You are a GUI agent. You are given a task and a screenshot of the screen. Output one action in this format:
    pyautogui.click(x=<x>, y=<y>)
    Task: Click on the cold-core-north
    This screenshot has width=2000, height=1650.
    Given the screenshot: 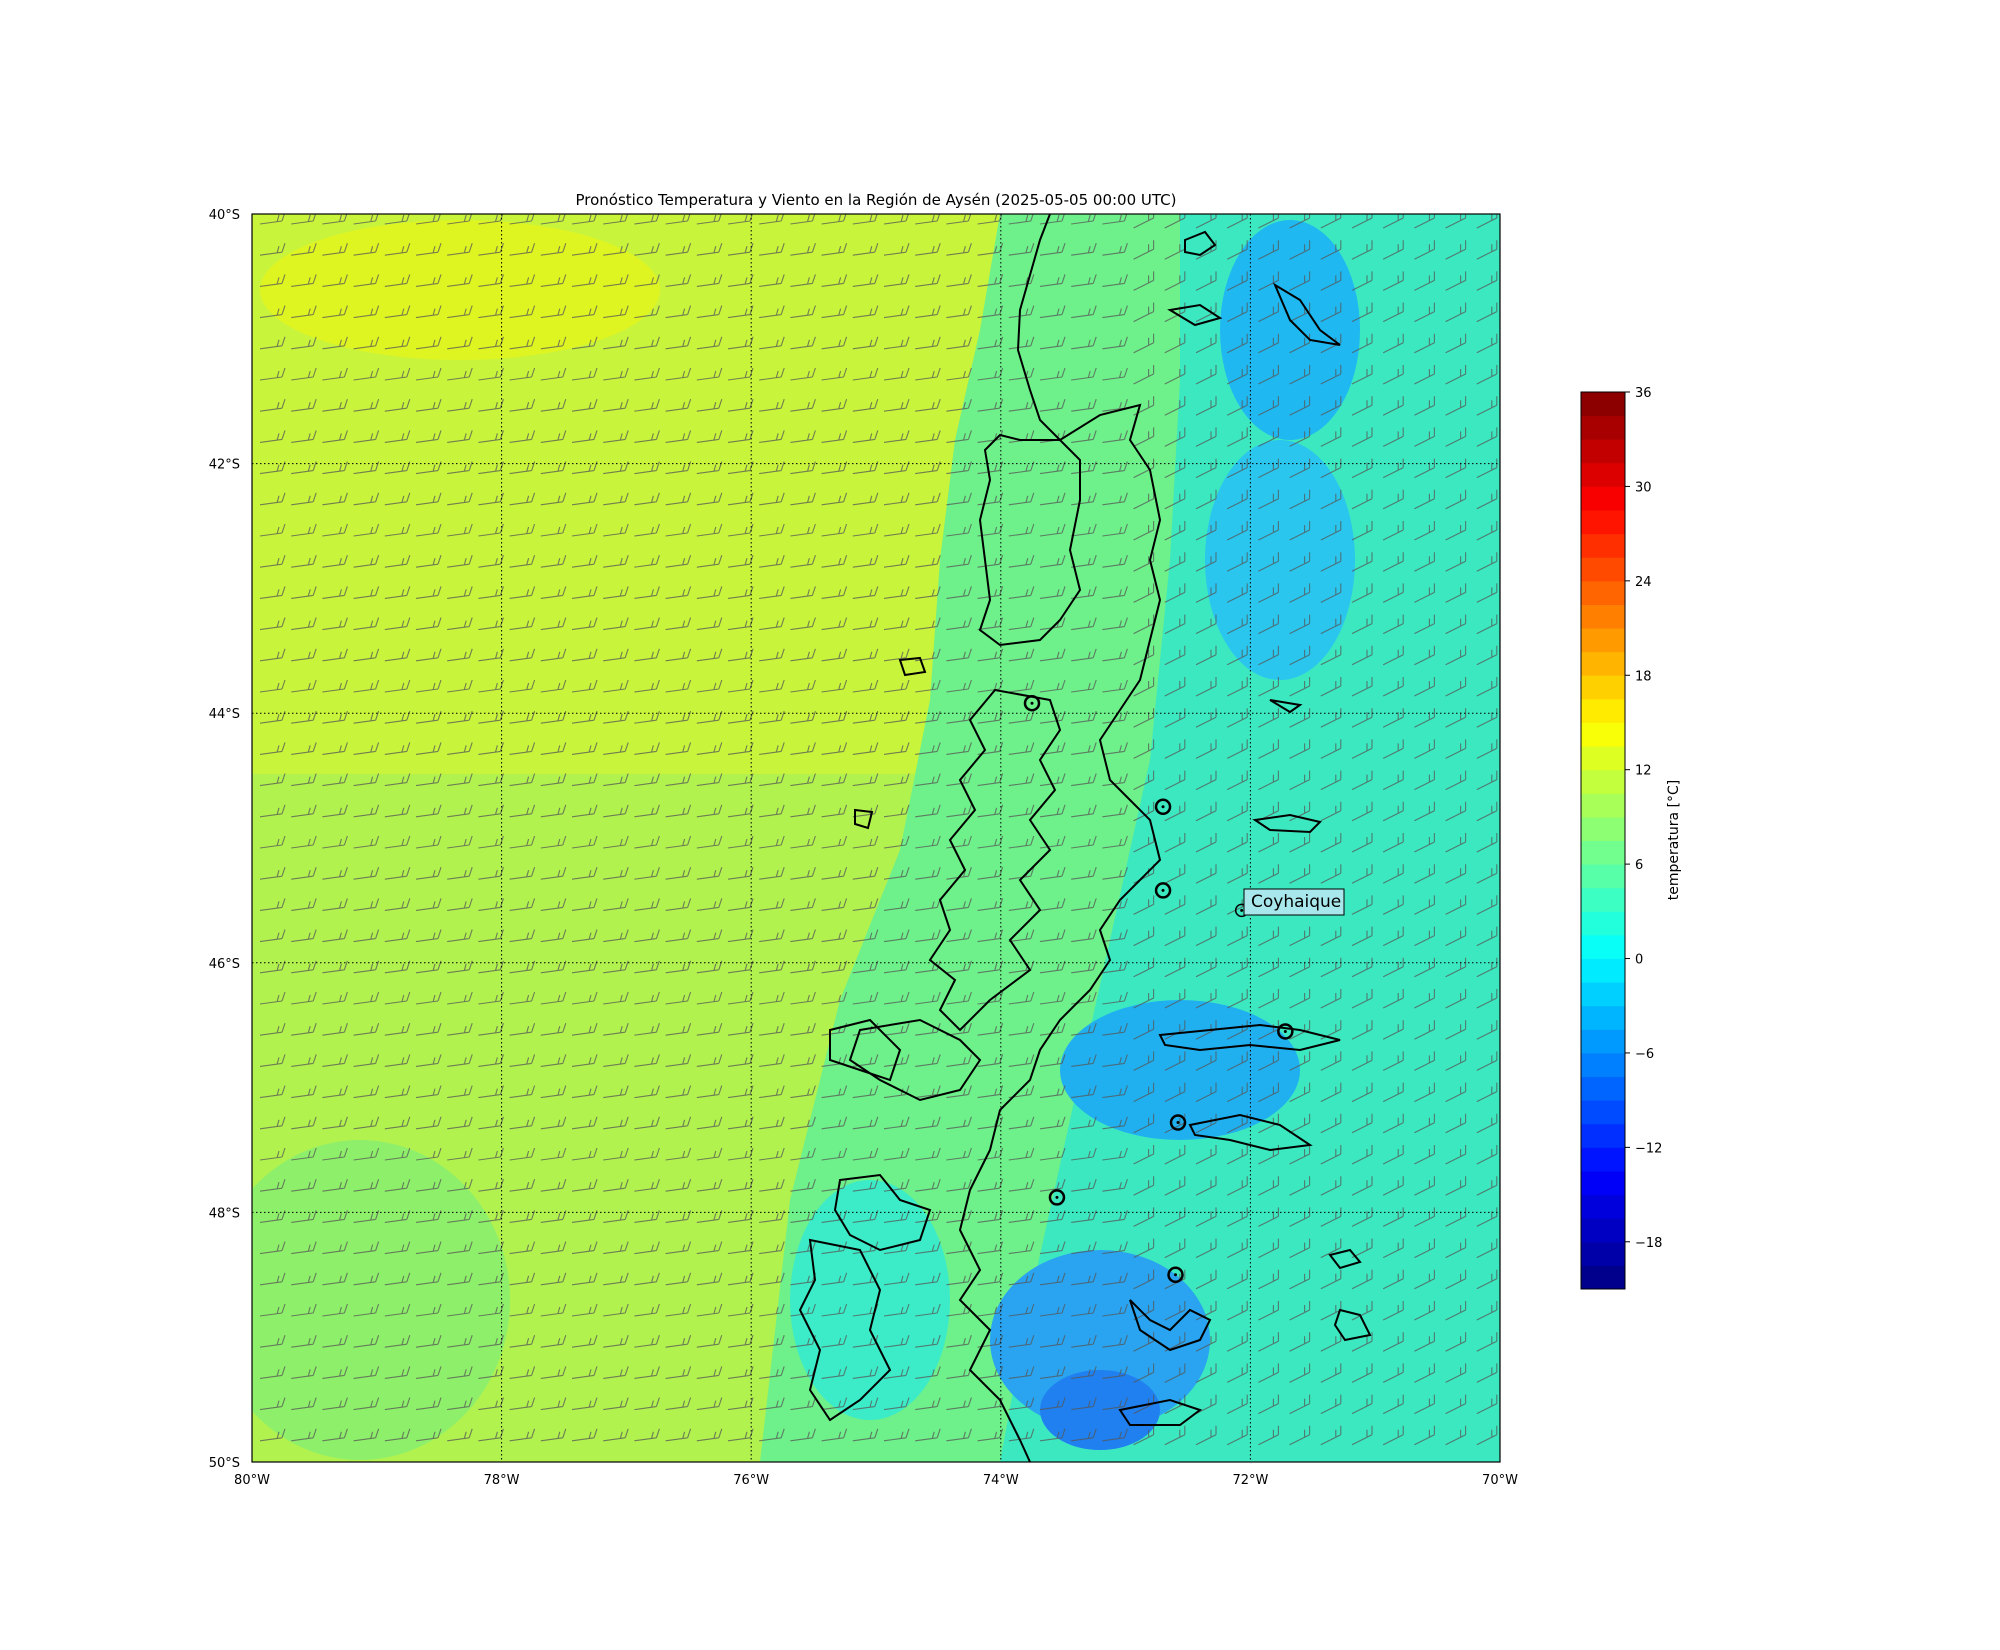 What is the action you would take?
    pyautogui.click(x=1290, y=330)
    